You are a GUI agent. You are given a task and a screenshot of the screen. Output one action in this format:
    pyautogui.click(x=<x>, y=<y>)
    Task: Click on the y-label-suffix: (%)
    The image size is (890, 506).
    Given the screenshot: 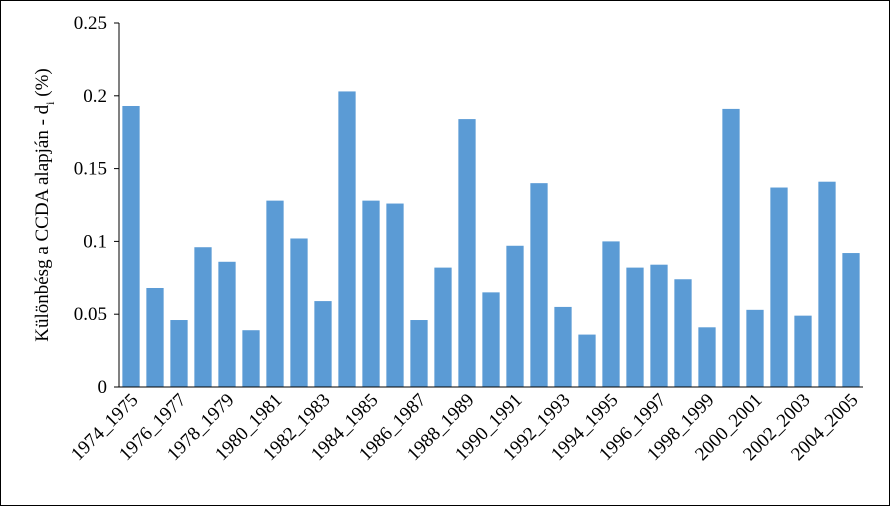 What is the action you would take?
    pyautogui.click(x=42, y=84)
    